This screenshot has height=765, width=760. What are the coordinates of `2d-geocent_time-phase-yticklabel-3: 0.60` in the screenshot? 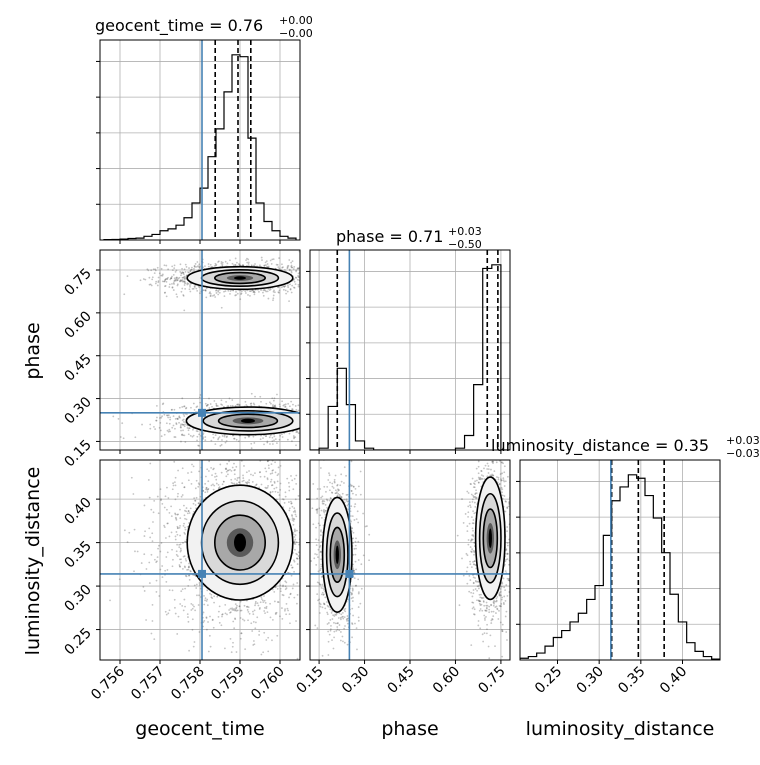 It's located at (77, 324).